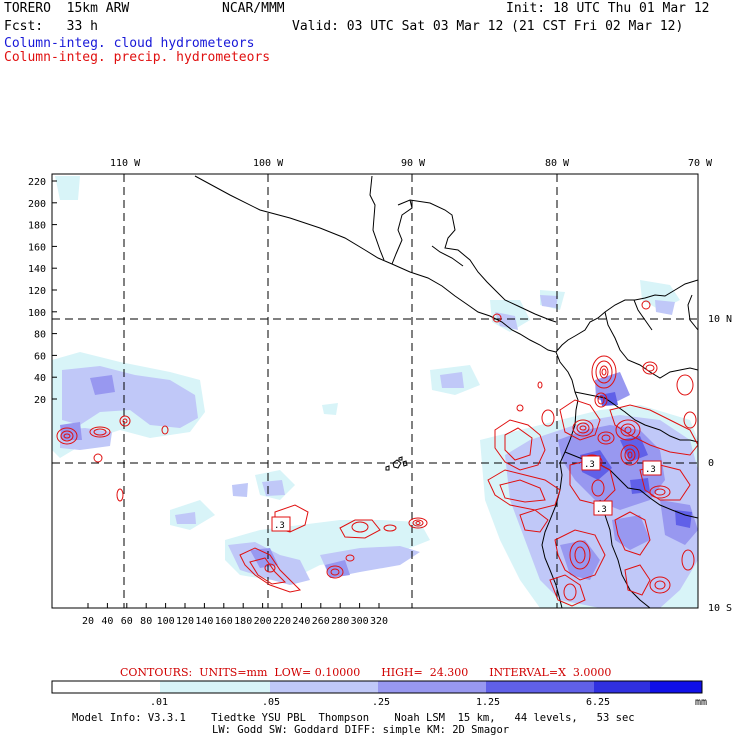 The height and width of the screenshot is (740, 740). I want to click on y-tick-label: 140, so click(37, 269).